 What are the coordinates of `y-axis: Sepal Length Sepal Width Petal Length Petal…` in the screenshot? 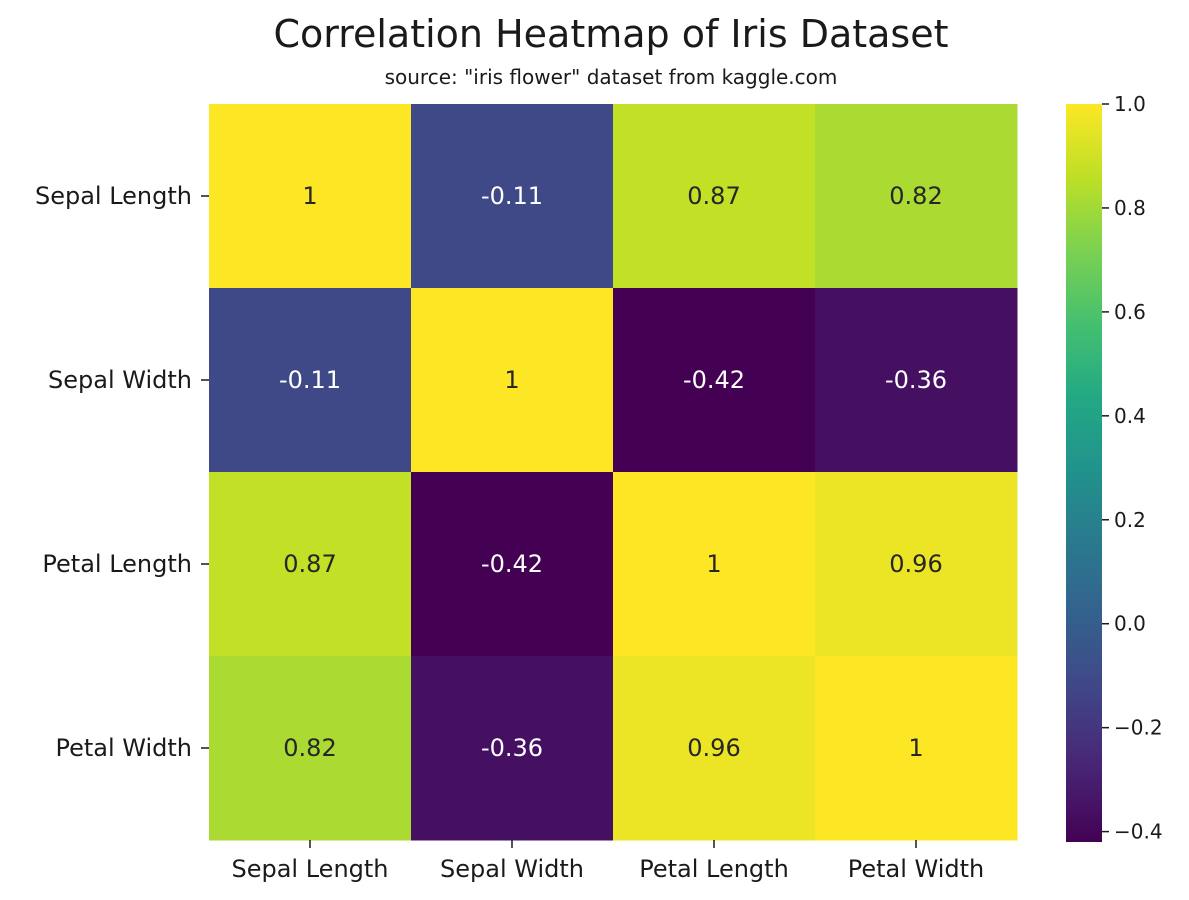 It's located at (122, 472).